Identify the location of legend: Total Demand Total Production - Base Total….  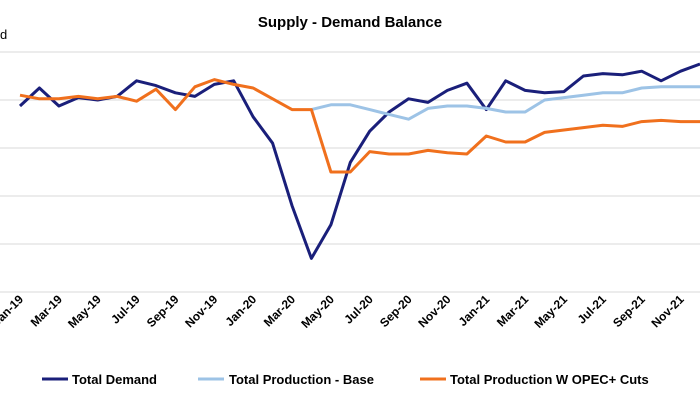
(345, 379).